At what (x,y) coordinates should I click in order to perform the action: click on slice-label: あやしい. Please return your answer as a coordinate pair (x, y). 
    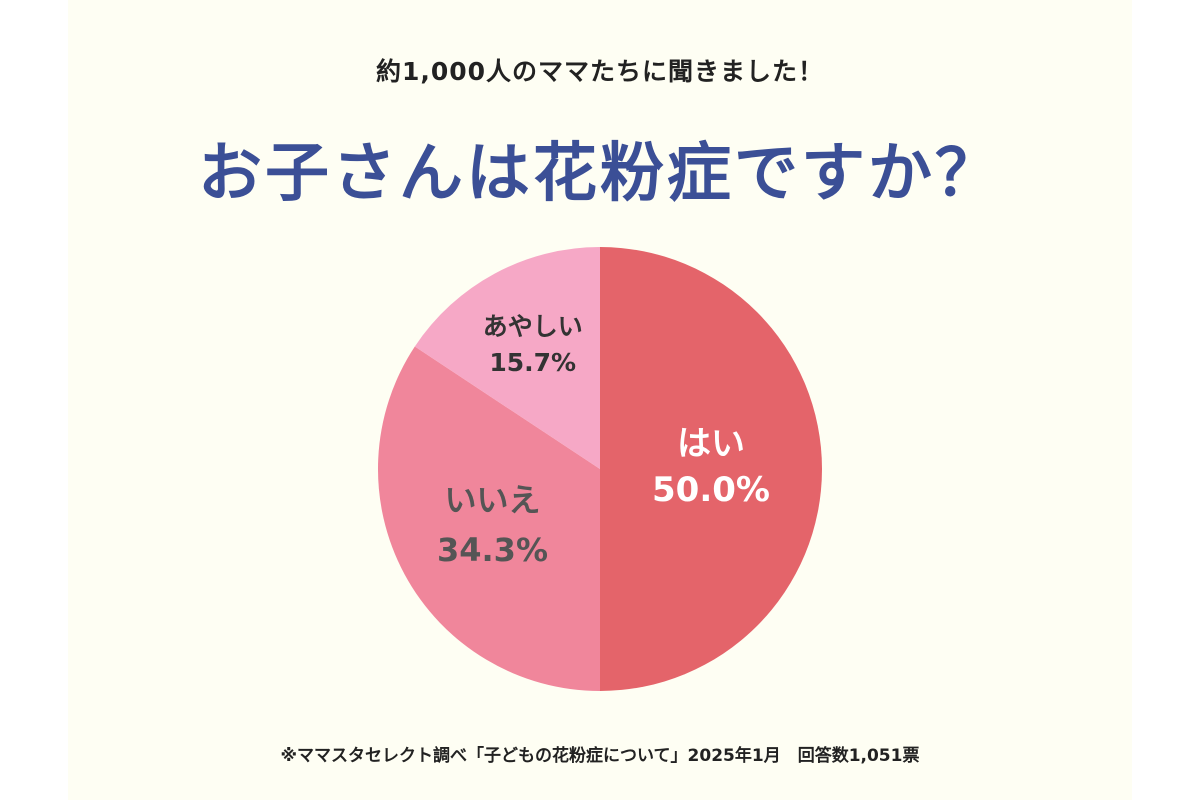
    Looking at the image, I should click on (533, 326).